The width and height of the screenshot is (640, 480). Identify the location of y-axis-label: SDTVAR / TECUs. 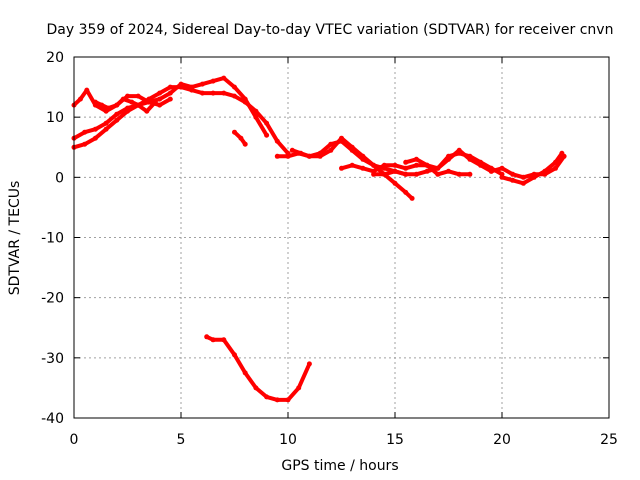
(15, 238).